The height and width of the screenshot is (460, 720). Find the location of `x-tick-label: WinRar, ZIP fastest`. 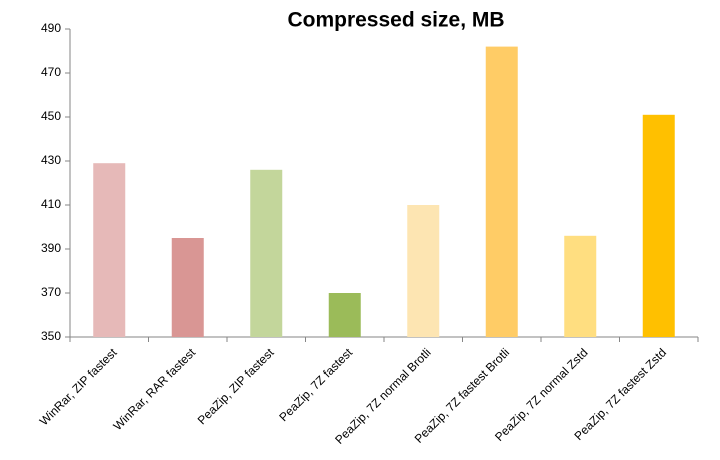

x-tick-label: WinRar, ZIP fastest is located at coordinates (78, 386).